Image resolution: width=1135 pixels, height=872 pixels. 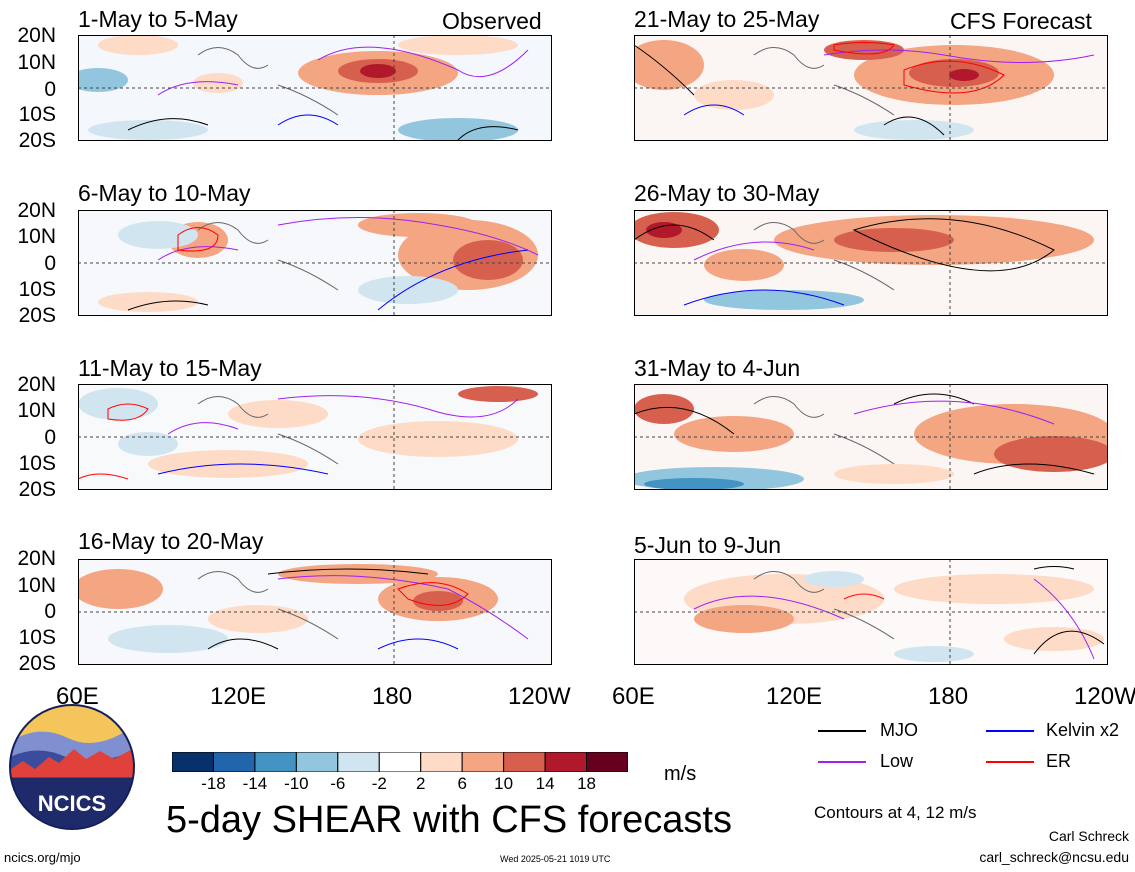 I want to click on colorbar-tick-label: -18, so click(x=213, y=783).